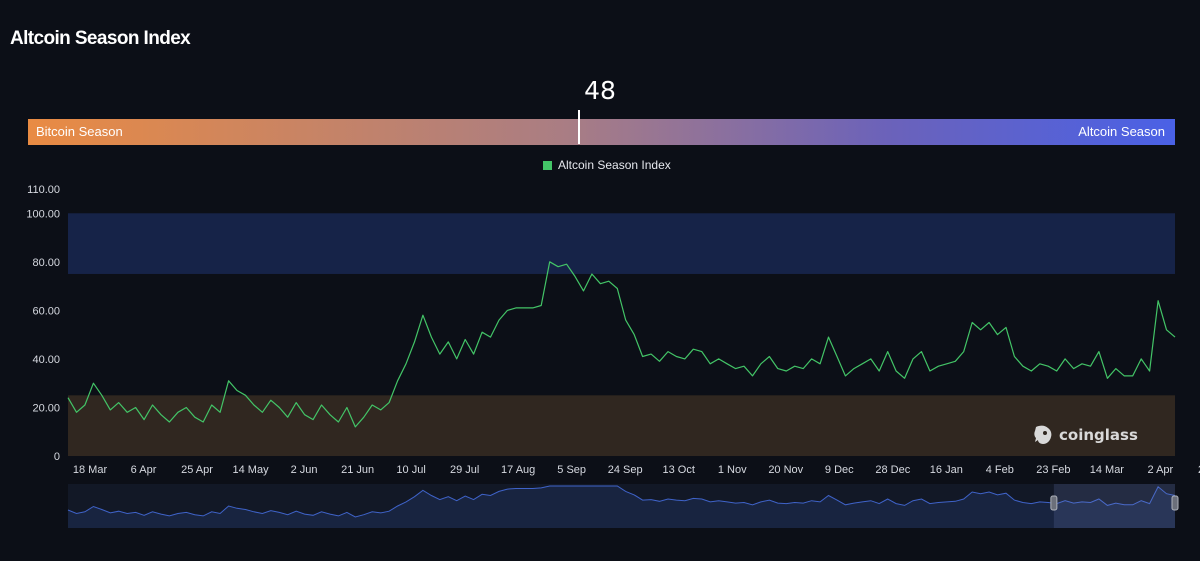  What do you see at coordinates (43, 214) in the screenshot?
I see `y-tick-label: 100.00` at bounding box center [43, 214].